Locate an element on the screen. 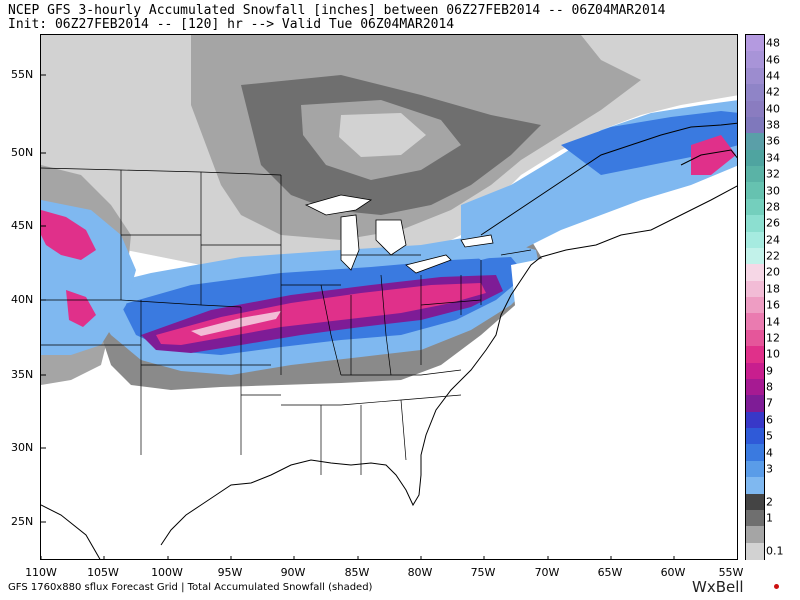  lon-label-100w: 100W is located at coordinates (167, 572).